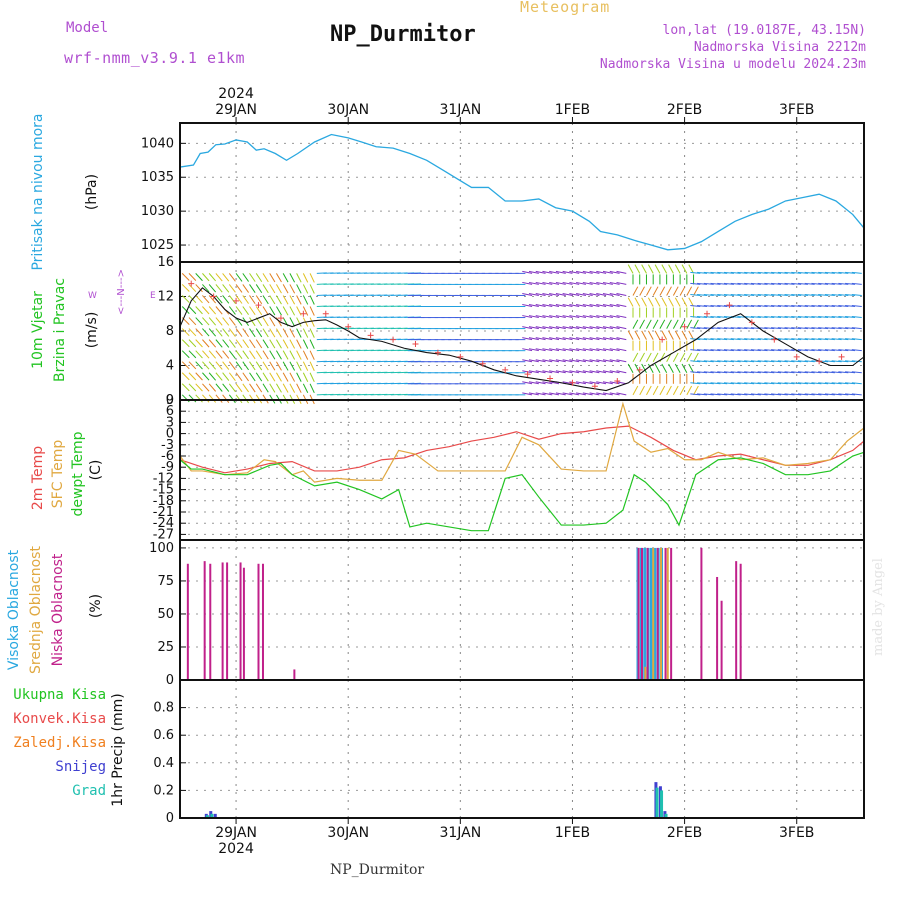 The width and height of the screenshot is (900, 900). I want to click on y-tick-label: -27, so click(163, 534).